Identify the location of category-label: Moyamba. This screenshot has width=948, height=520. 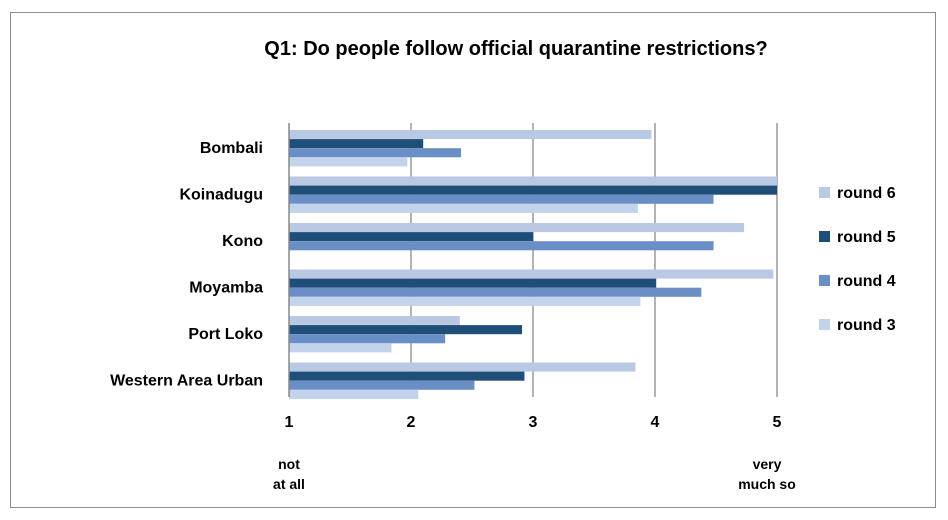
(226, 288).